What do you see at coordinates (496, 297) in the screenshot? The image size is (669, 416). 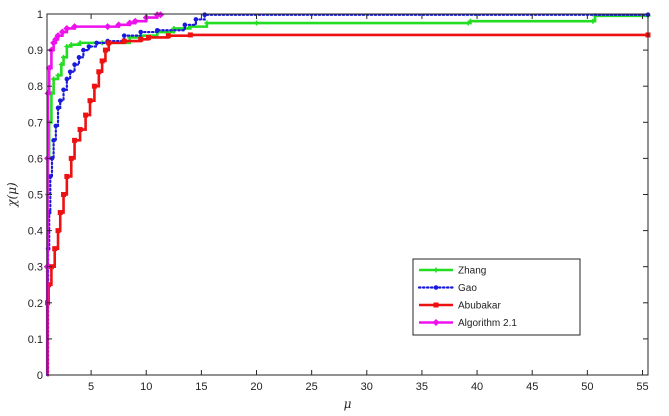 I see `legend: Zhang Gao Abubakar Algorithm 2.1` at bounding box center [496, 297].